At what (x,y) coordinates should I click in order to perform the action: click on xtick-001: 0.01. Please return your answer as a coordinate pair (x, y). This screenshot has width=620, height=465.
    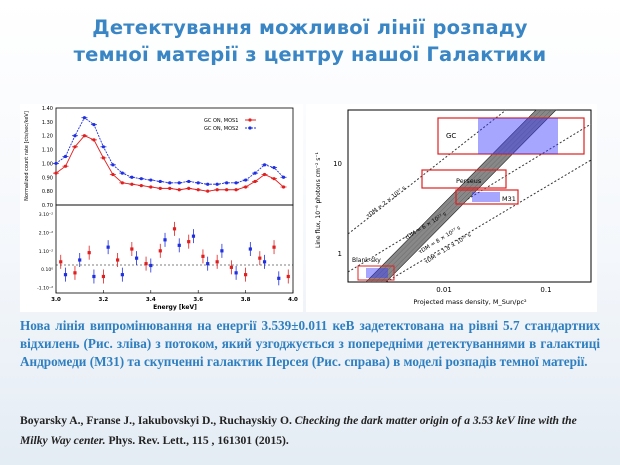
    Looking at the image, I should click on (444, 290).